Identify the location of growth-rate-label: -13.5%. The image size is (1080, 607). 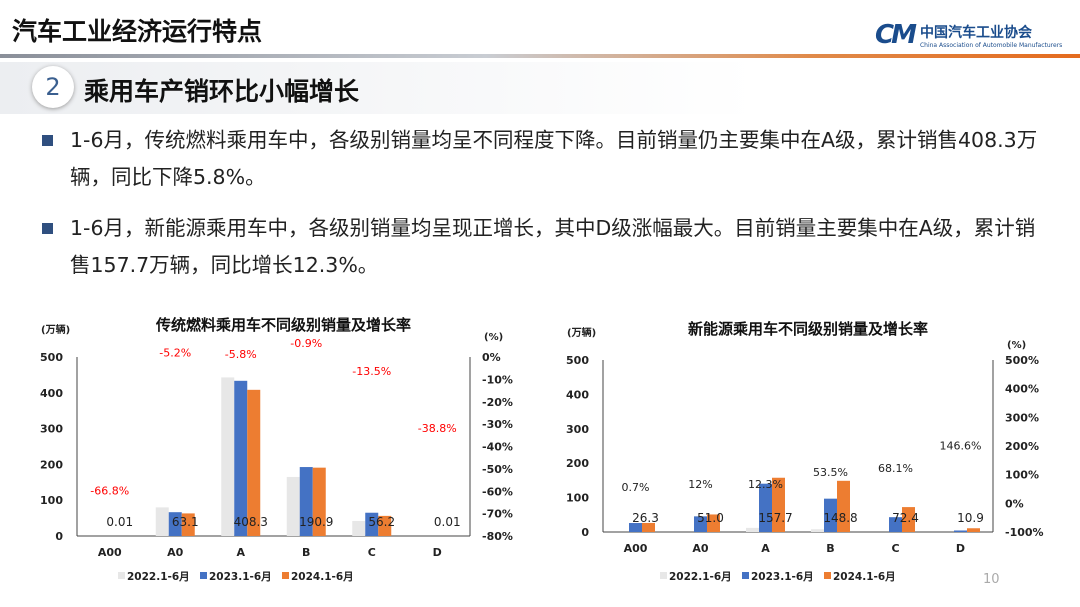
(371, 371).